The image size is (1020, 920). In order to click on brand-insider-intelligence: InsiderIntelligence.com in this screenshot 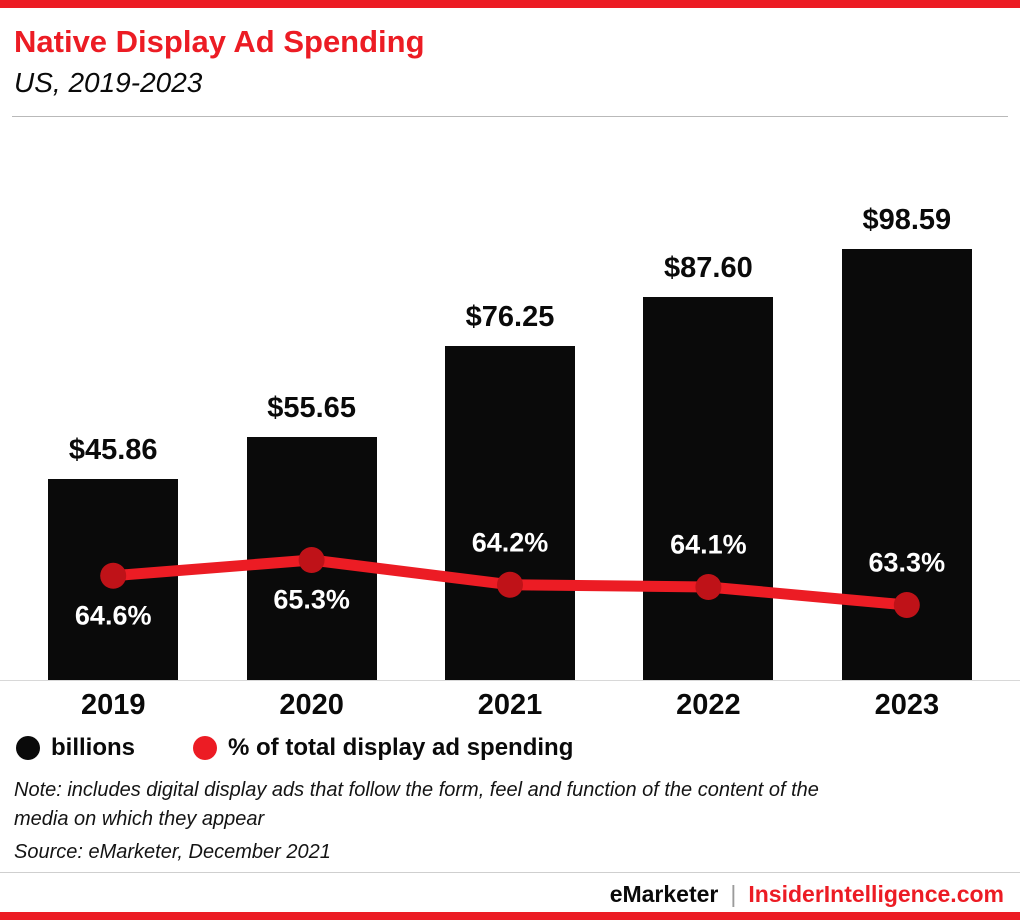, I will do `click(876, 894)`.